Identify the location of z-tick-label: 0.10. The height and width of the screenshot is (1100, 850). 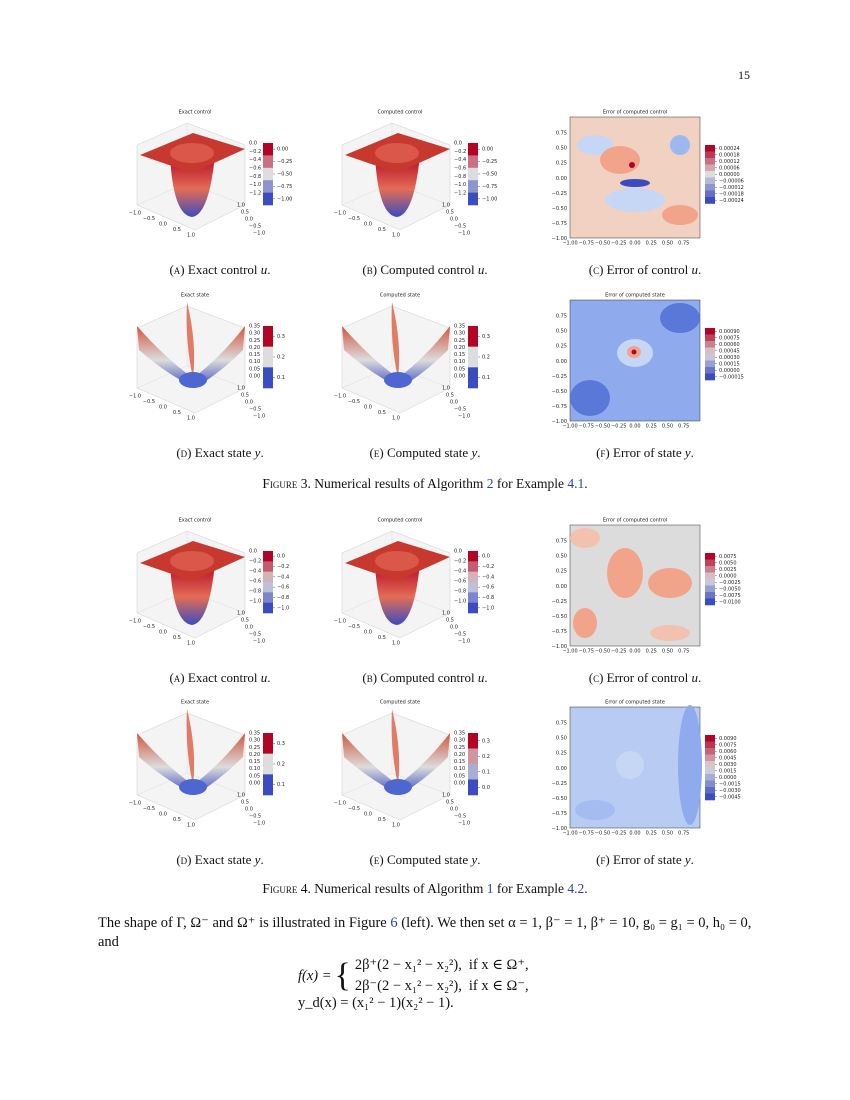
(459, 769).